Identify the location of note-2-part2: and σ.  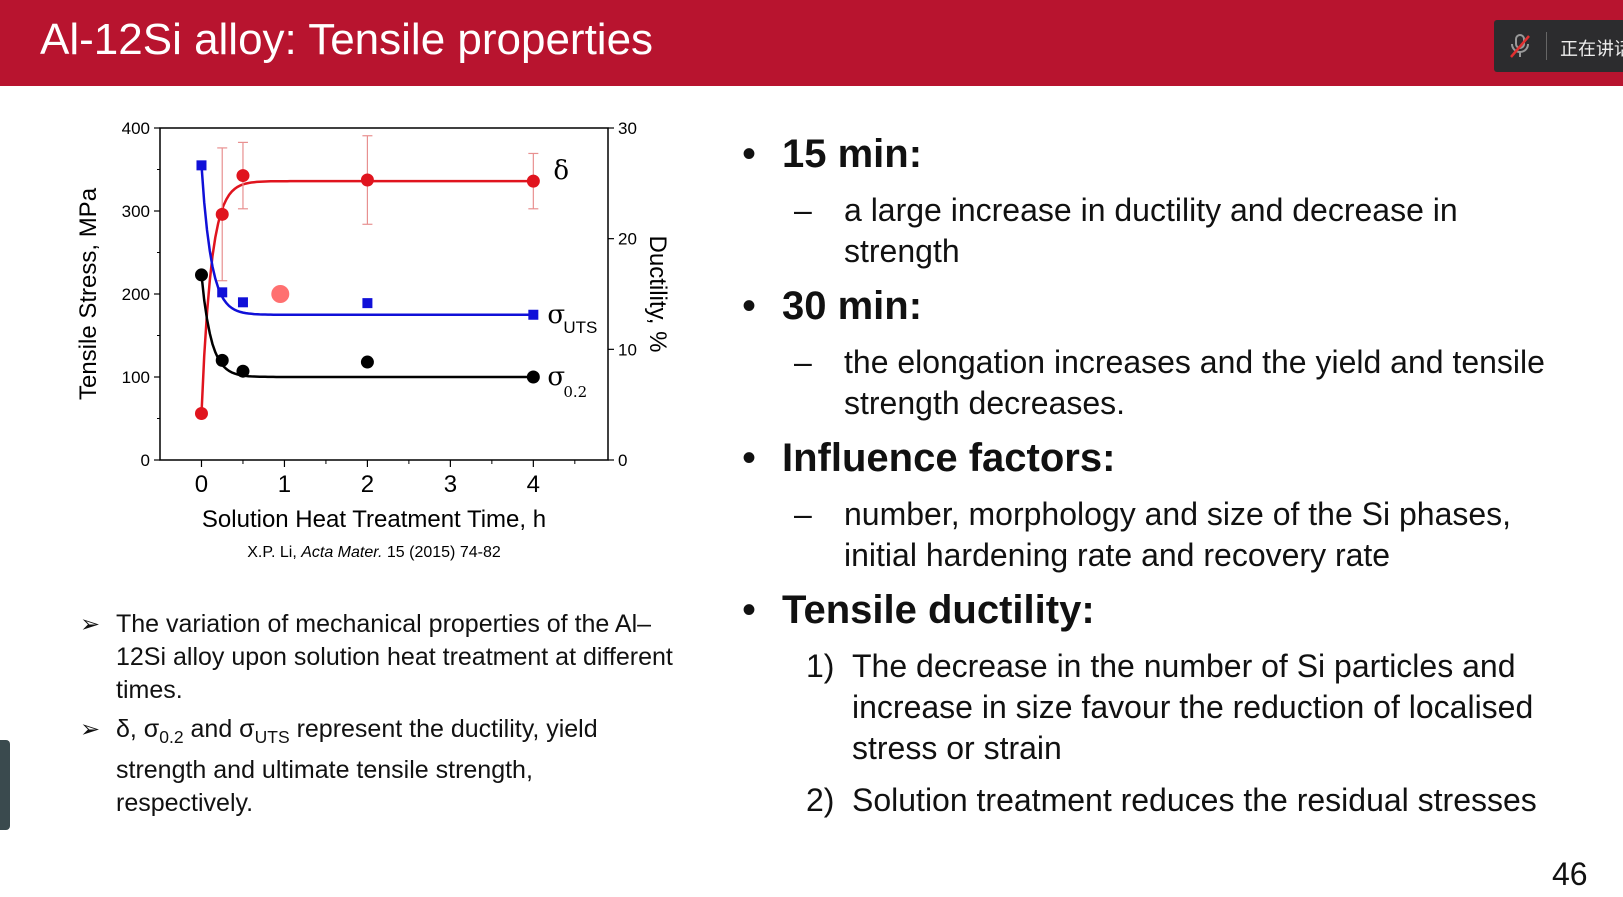
(219, 729).